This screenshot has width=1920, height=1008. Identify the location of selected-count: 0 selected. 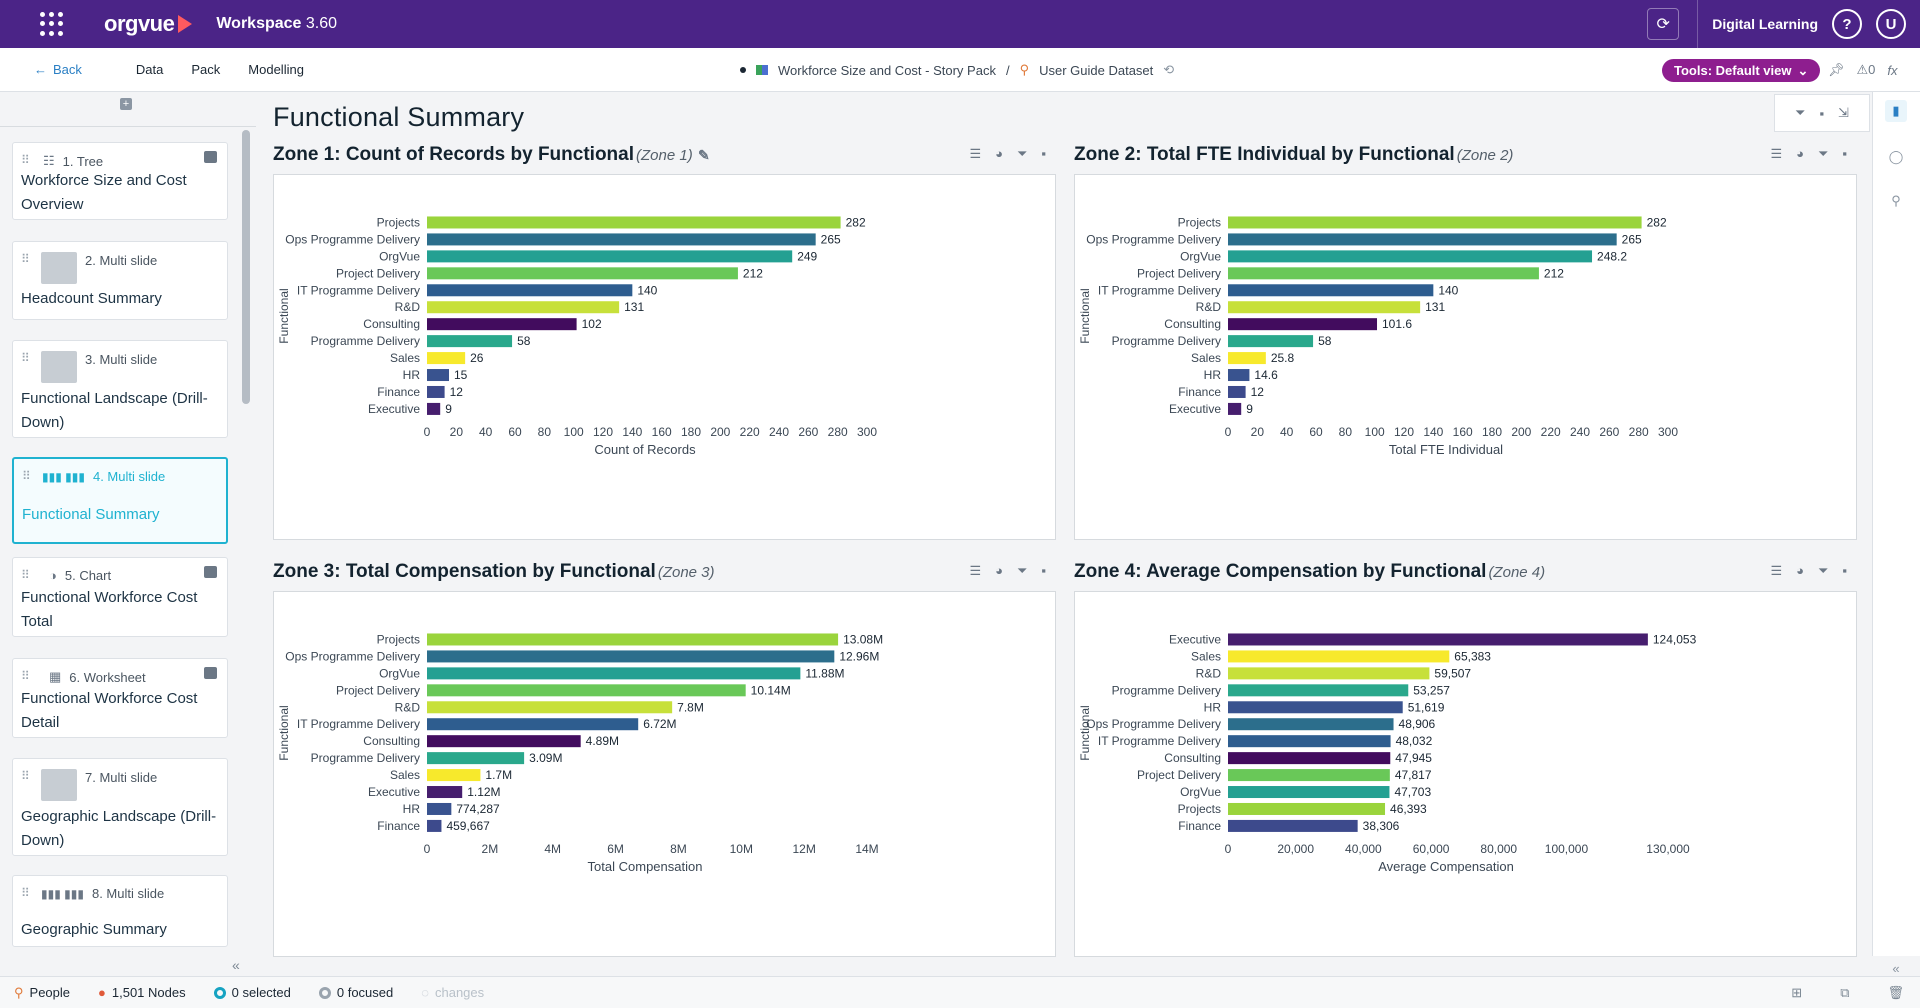
(252, 992).